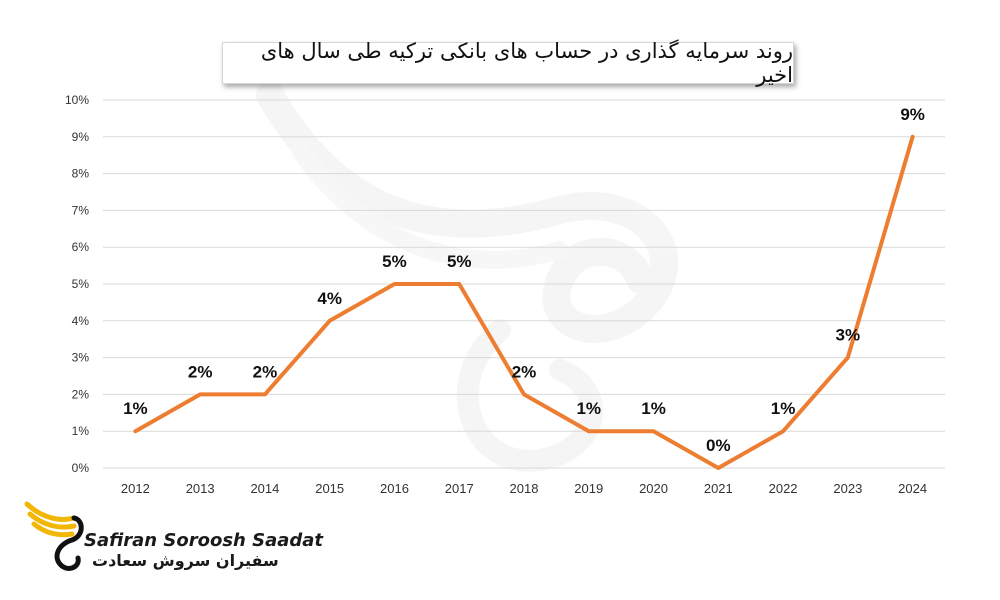 The image size is (1000, 600). Describe the element at coordinates (81, 394) in the screenshot. I see `y-tick-label: 2%` at that location.